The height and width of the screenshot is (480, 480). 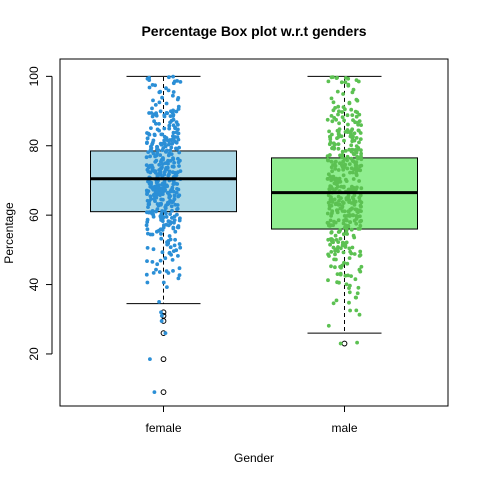 What do you see at coordinates (9, 233) in the screenshot?
I see `y-axis-label: Percentage` at bounding box center [9, 233].